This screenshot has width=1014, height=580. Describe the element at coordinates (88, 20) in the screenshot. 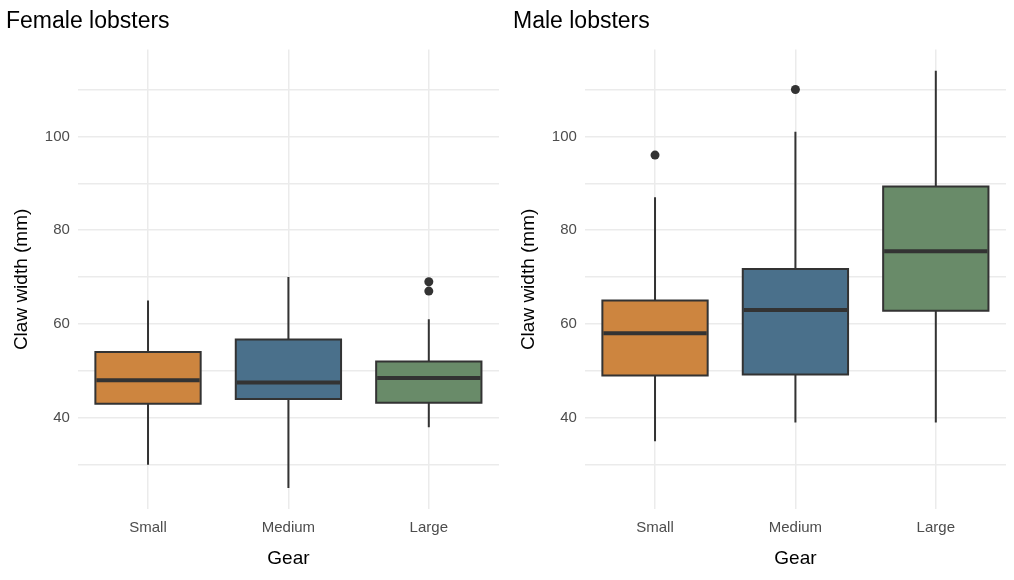

I see `chart-title: Female lobsters` at that location.